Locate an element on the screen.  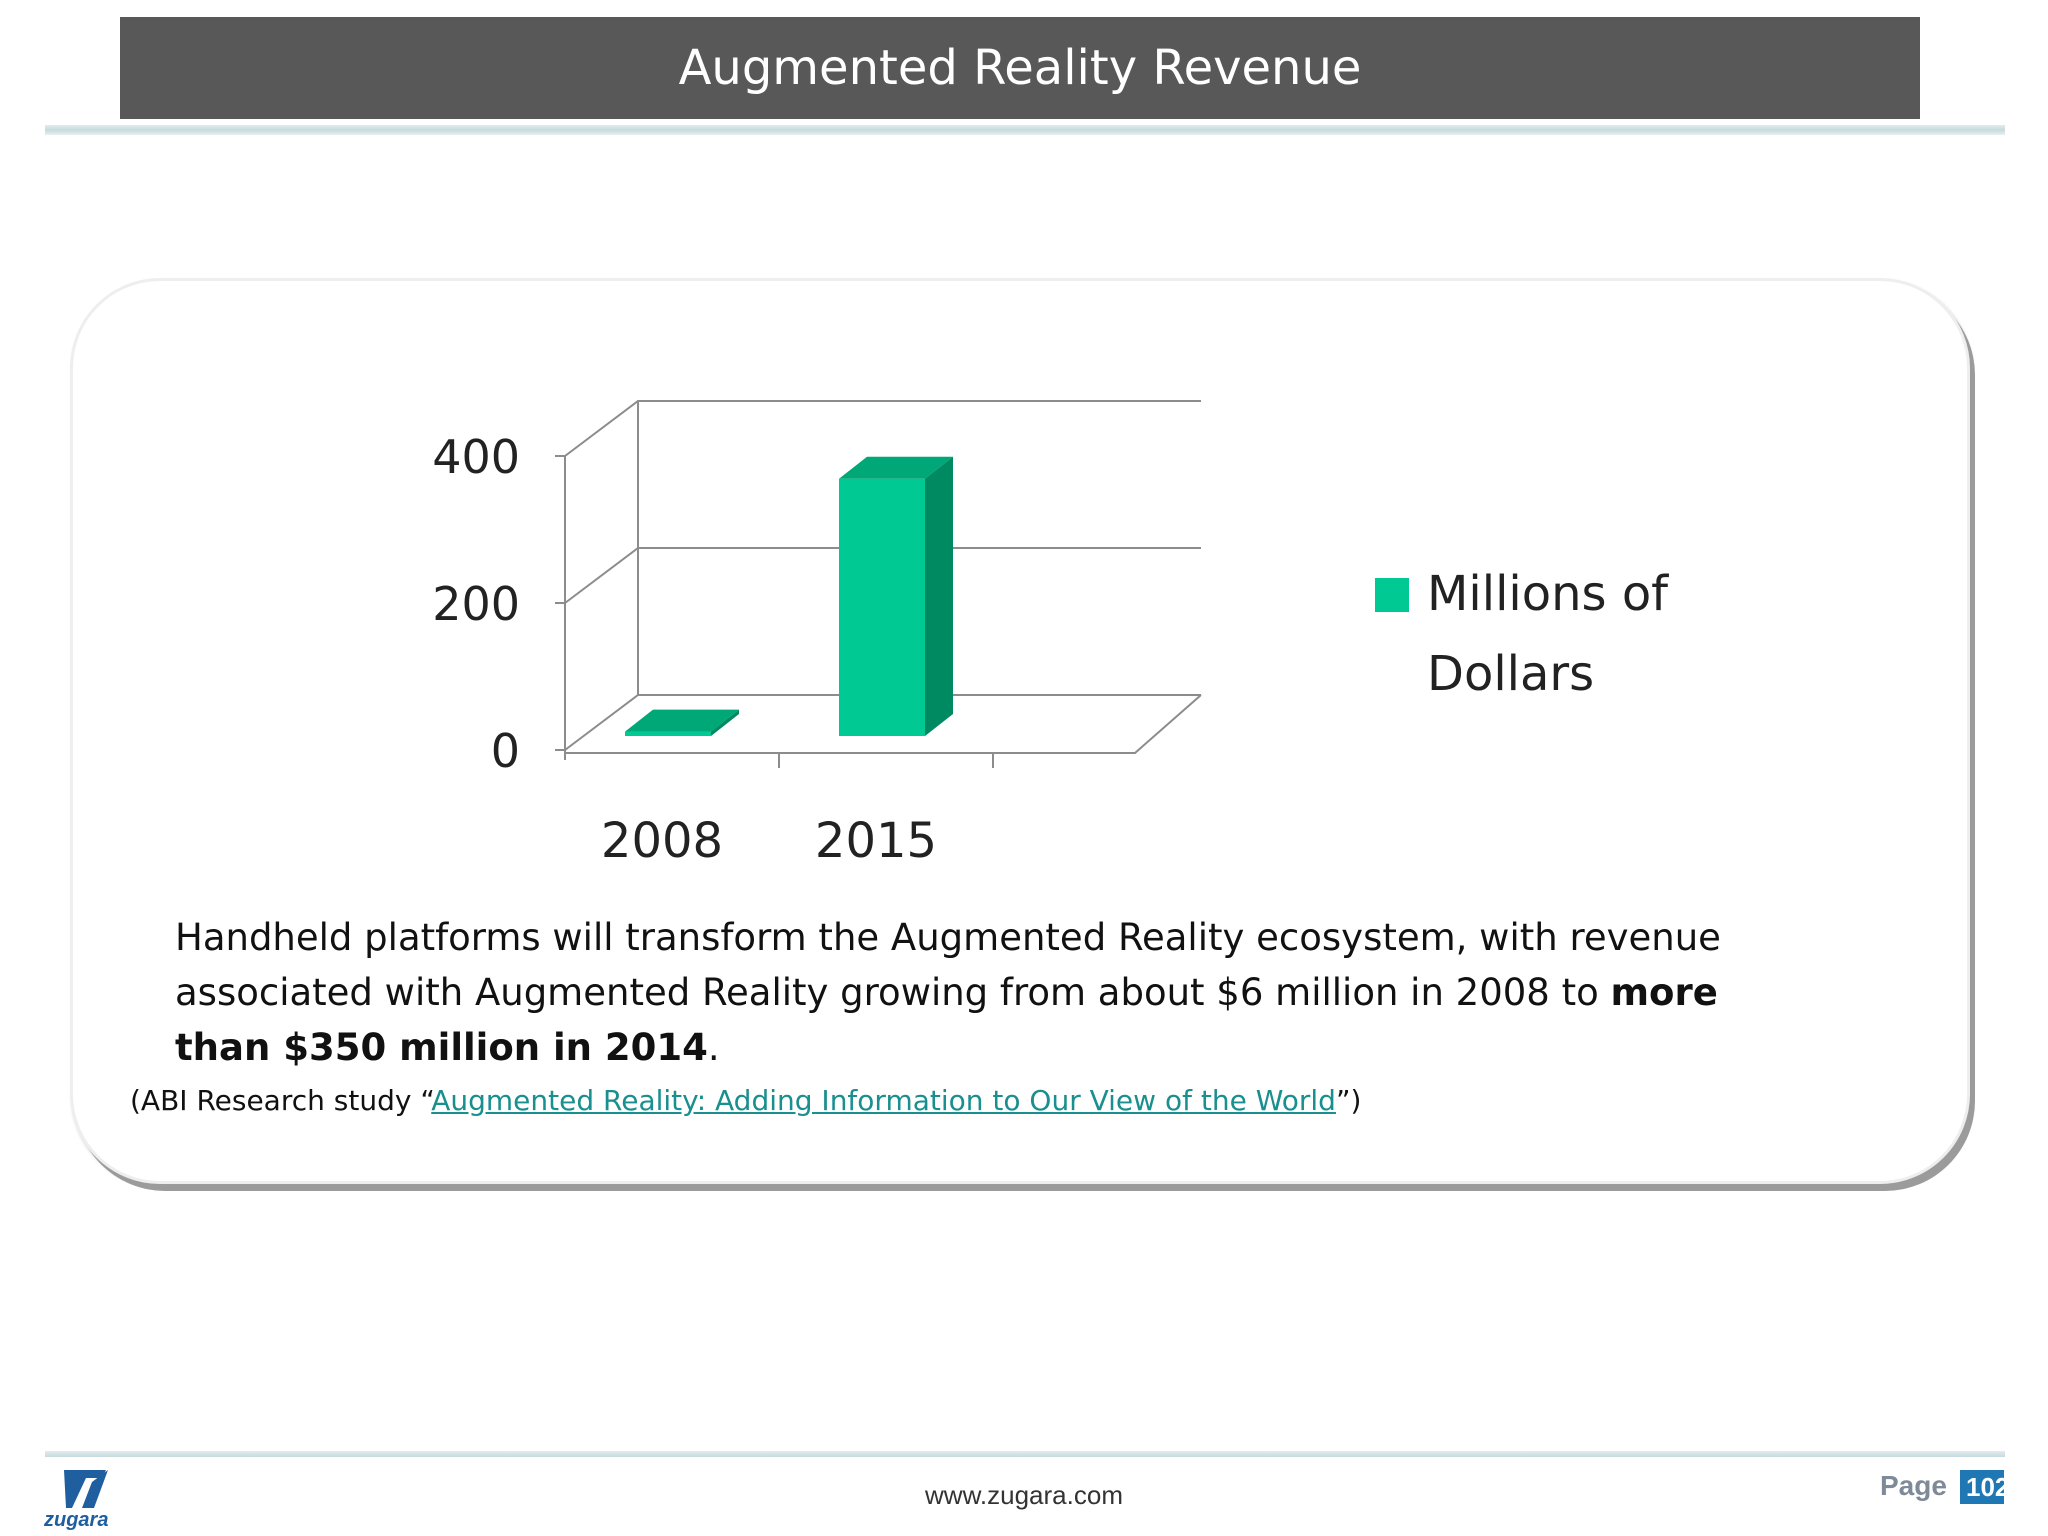
zugara-logo-icon is located at coordinates (86, 1489).